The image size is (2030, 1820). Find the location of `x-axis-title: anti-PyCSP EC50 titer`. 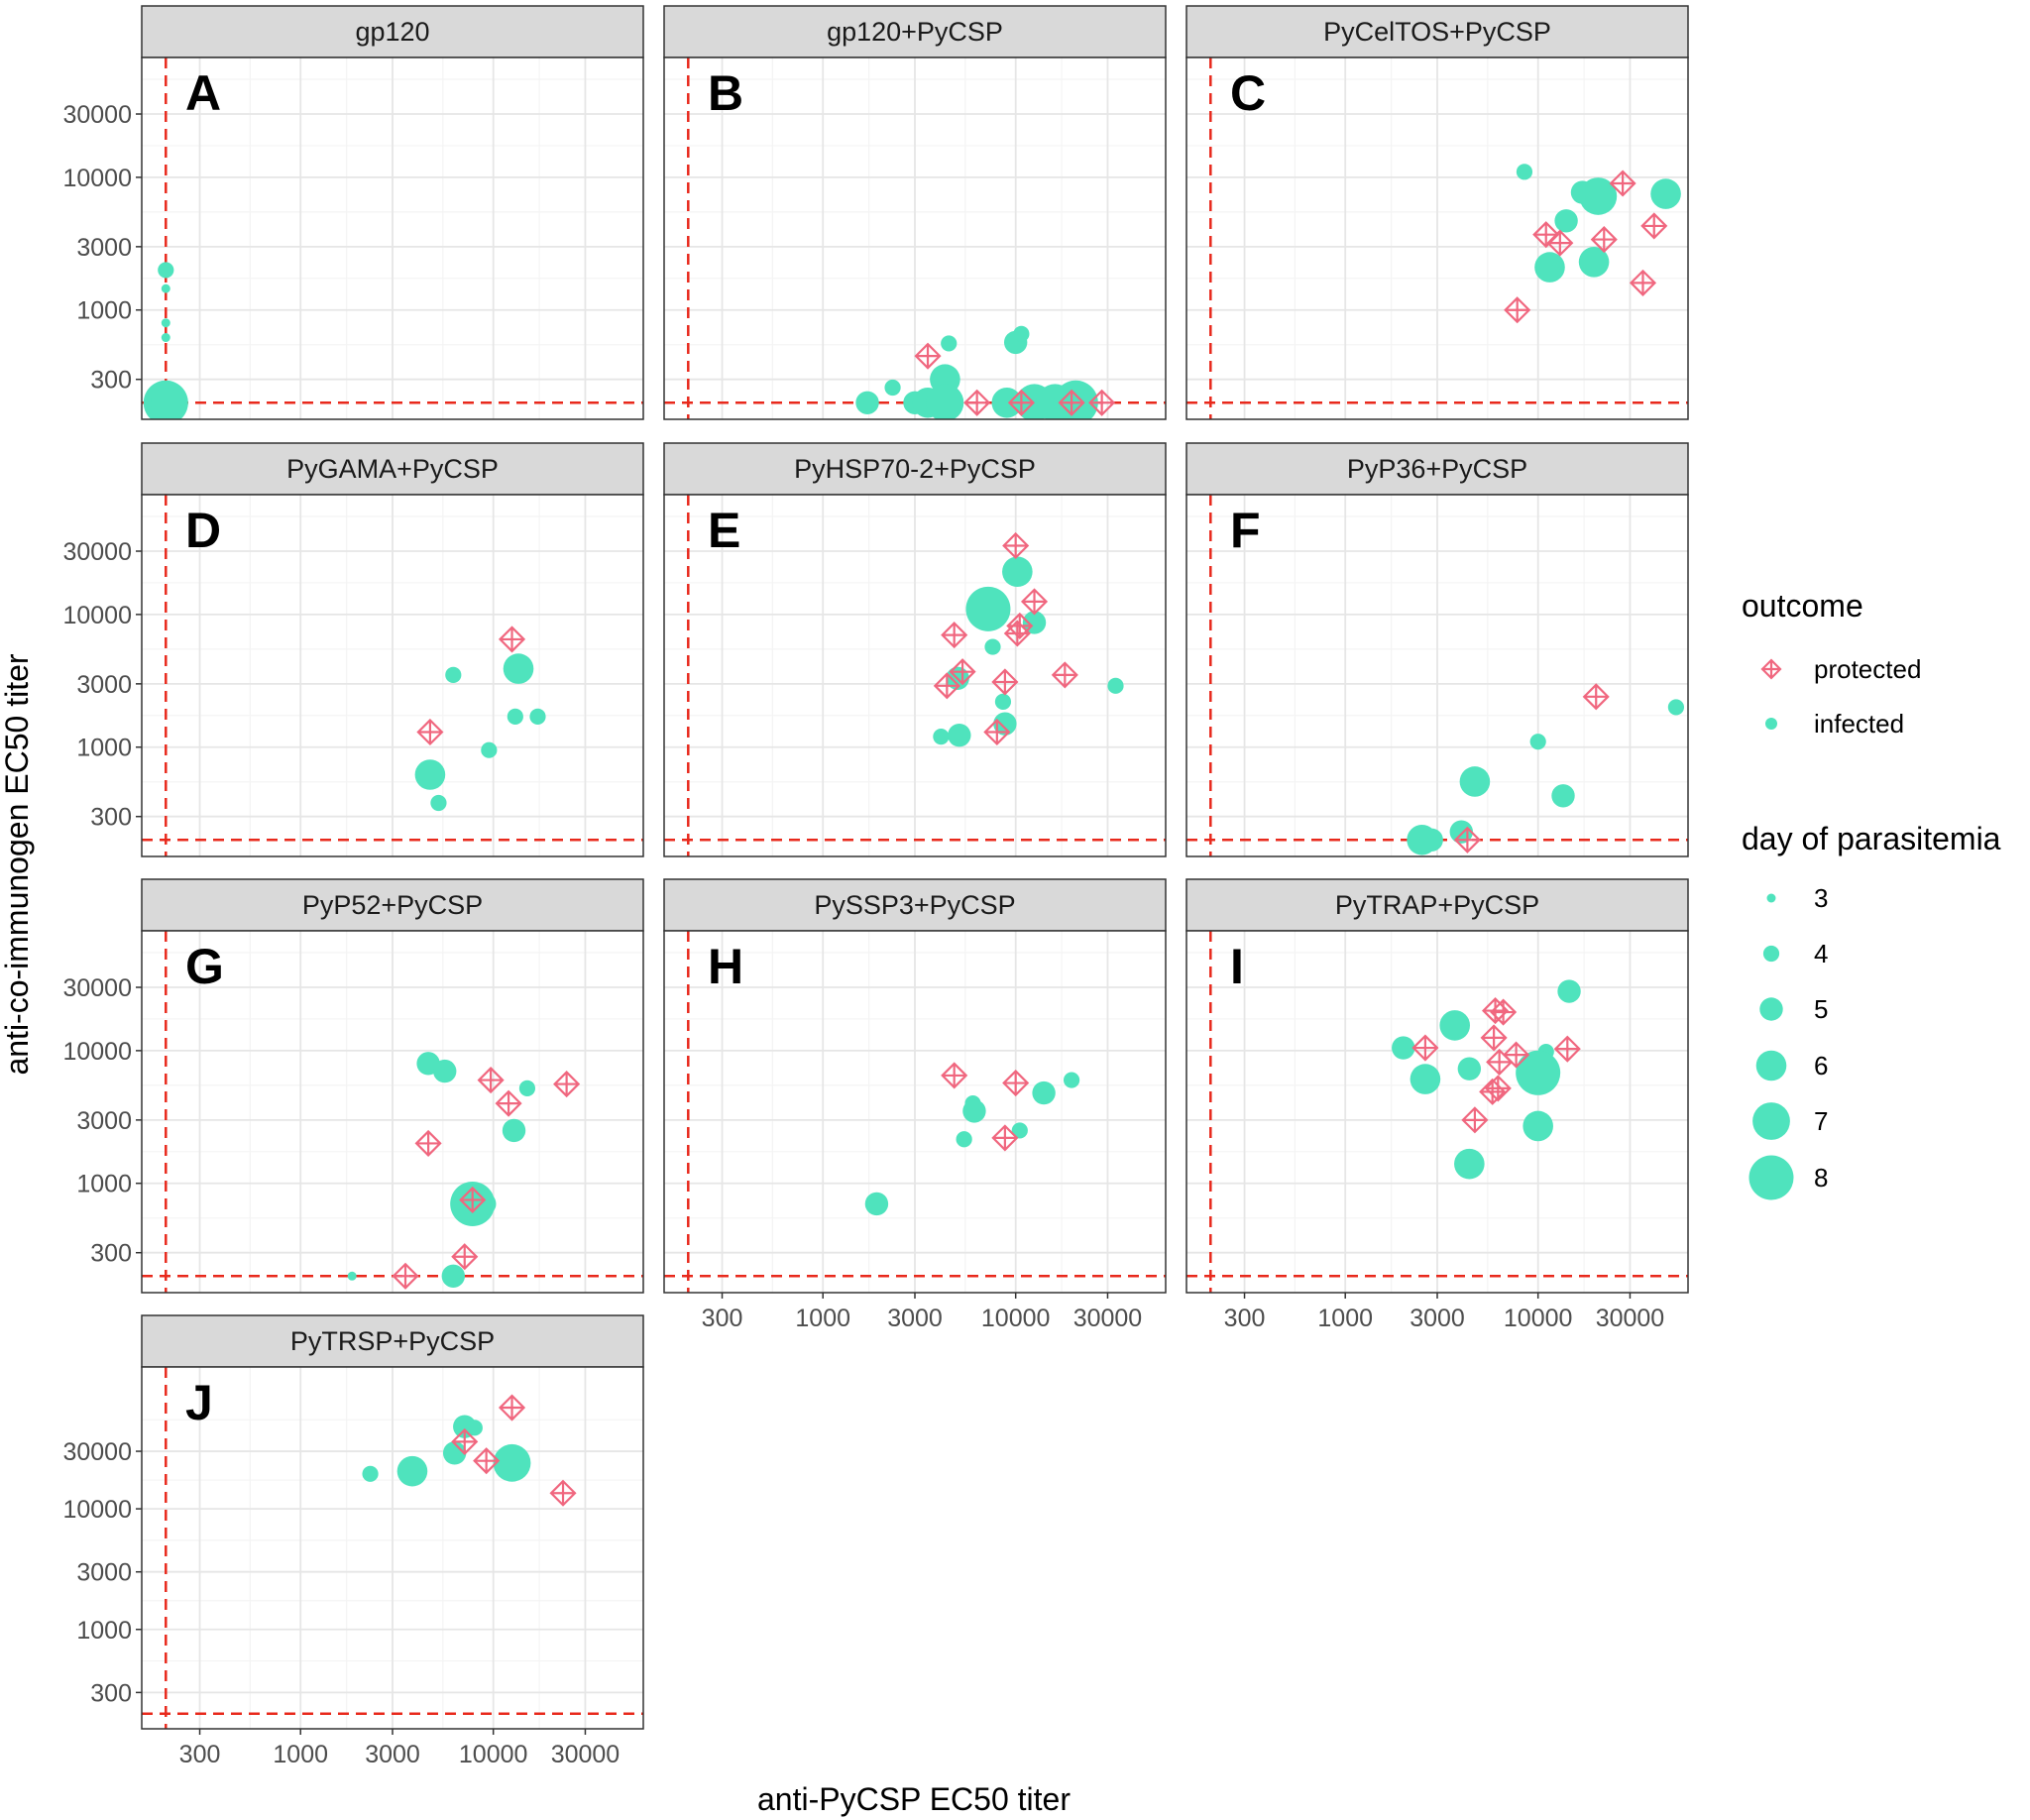

x-axis-title: anti-PyCSP EC50 titer is located at coordinates (914, 1799).